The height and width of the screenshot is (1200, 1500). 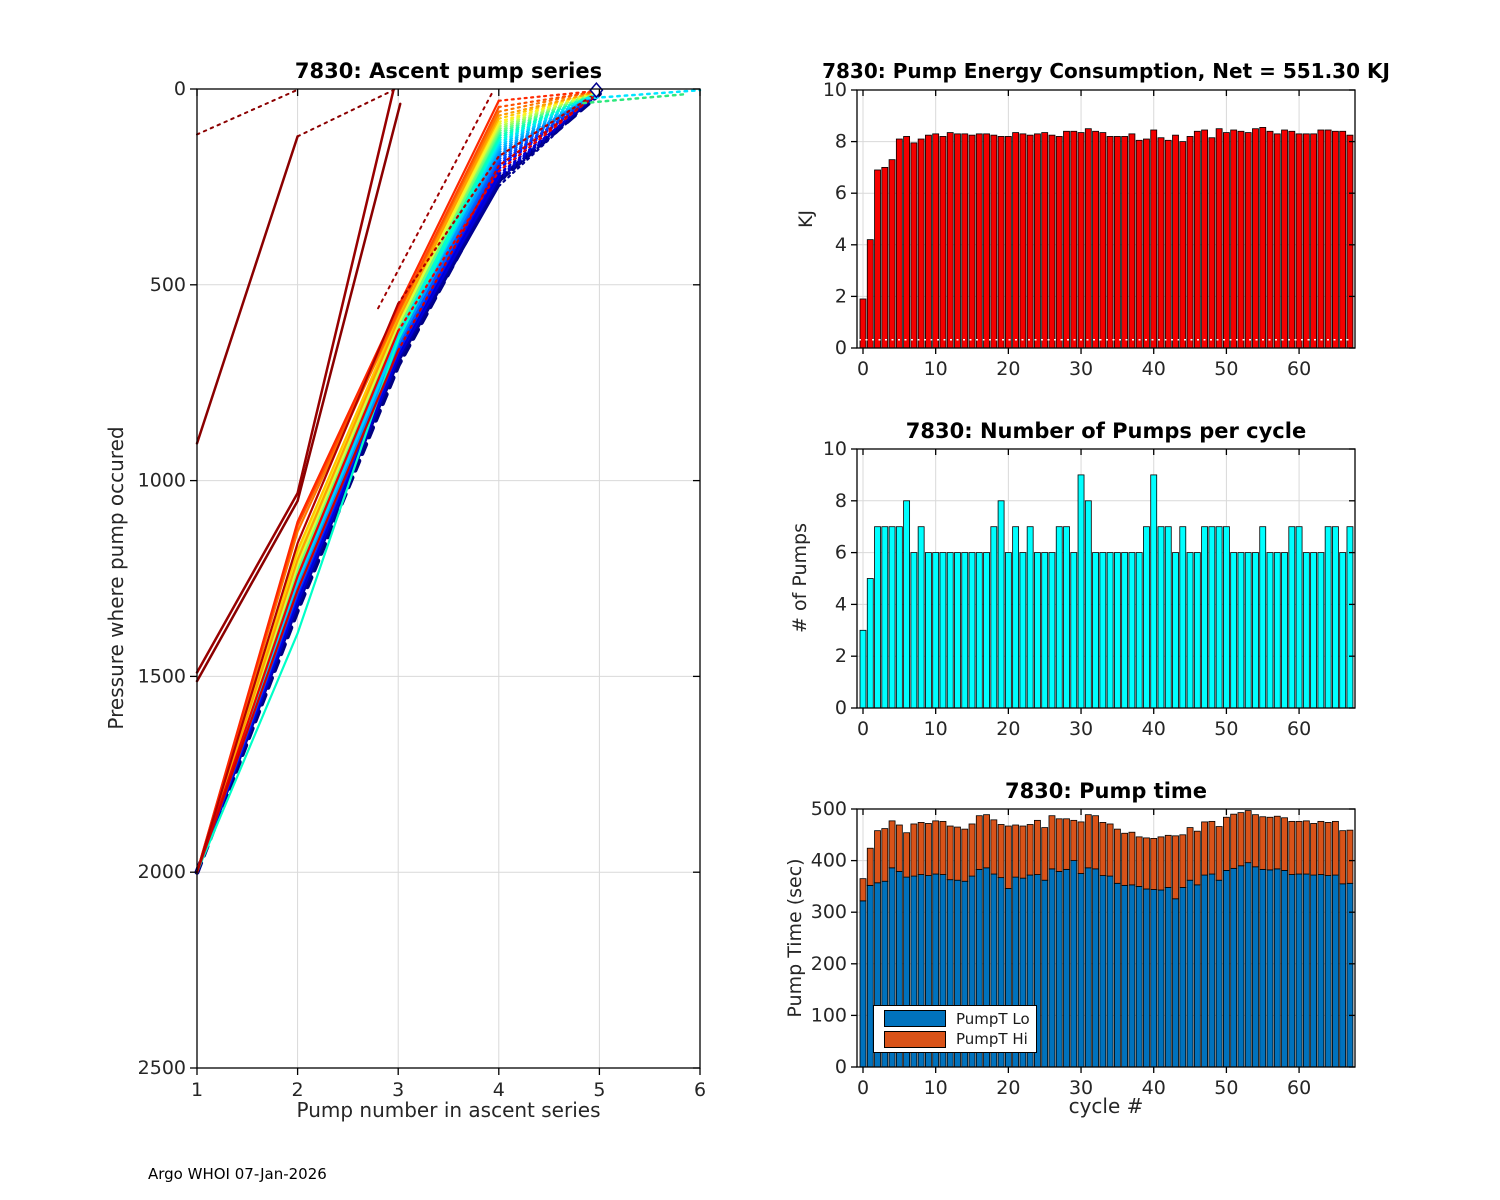 What do you see at coordinates (841, 553) in the screenshot?
I see `y-tick-label: 6` at bounding box center [841, 553].